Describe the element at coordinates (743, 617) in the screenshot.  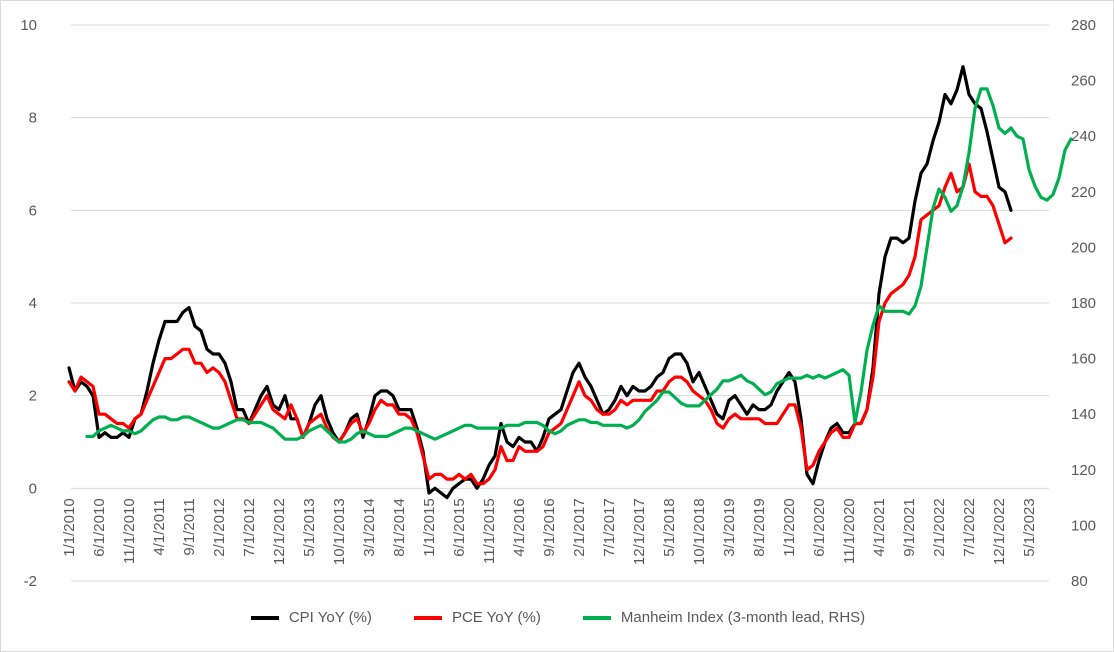
I see `legend-label-manheim: Manheim Index (3-month lead, RHS)` at that location.